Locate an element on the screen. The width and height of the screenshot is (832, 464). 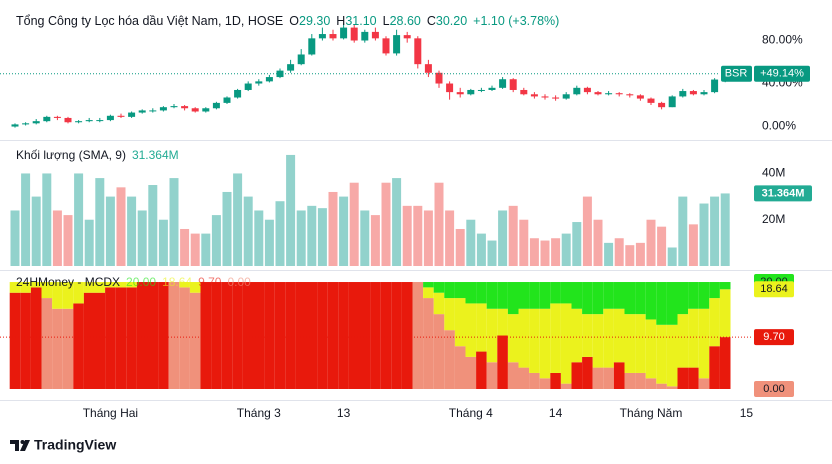
ohlc-value: 31.10 is located at coordinates (360, 21).